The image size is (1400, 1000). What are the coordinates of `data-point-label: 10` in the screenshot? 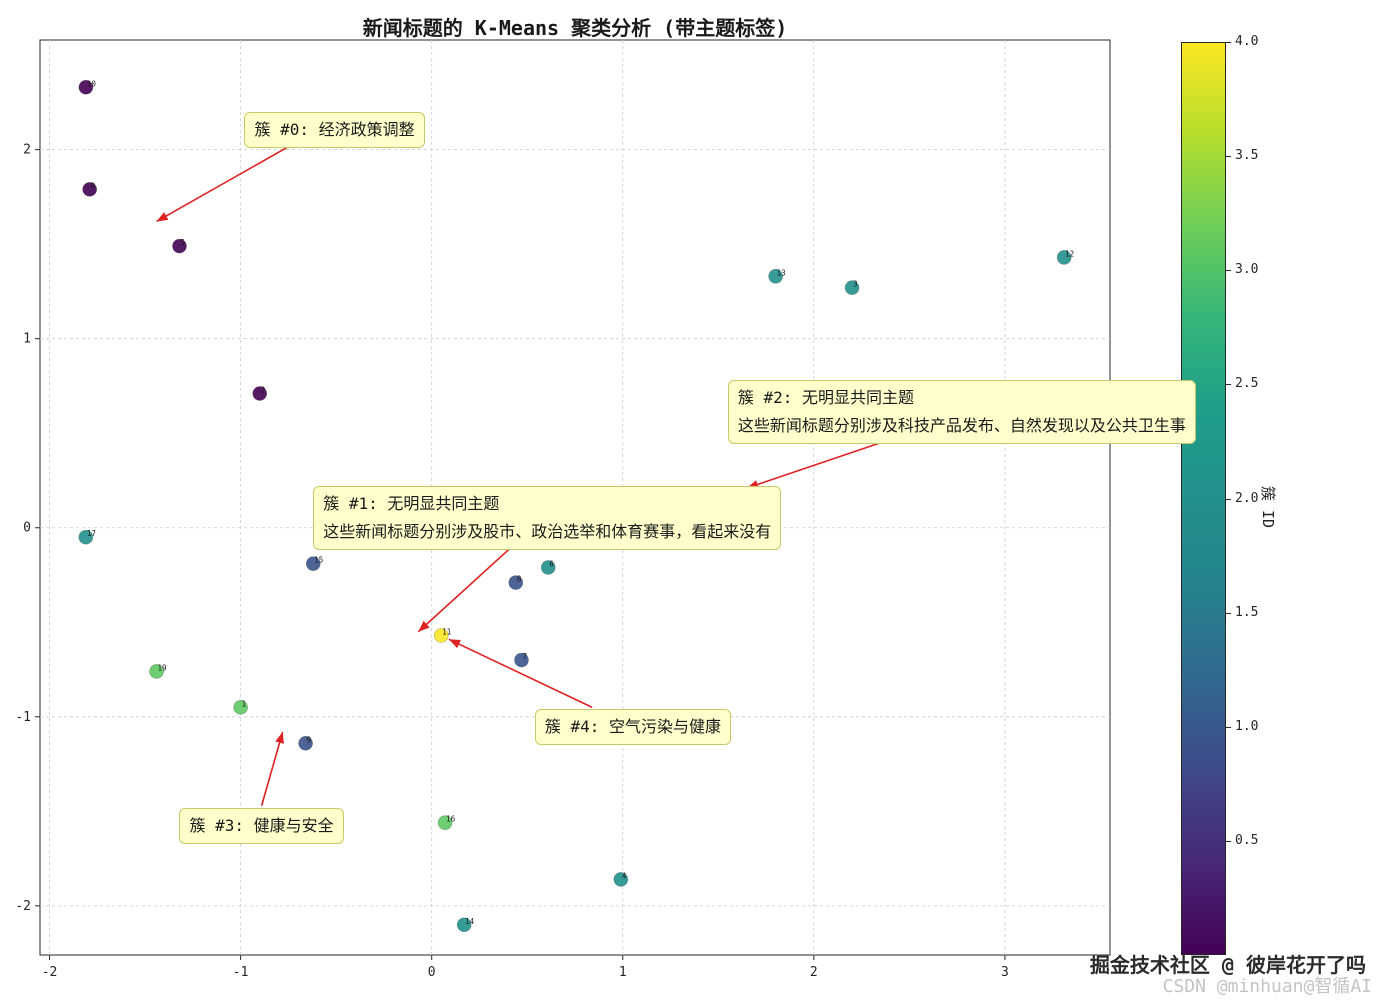 It's located at (92, 83).